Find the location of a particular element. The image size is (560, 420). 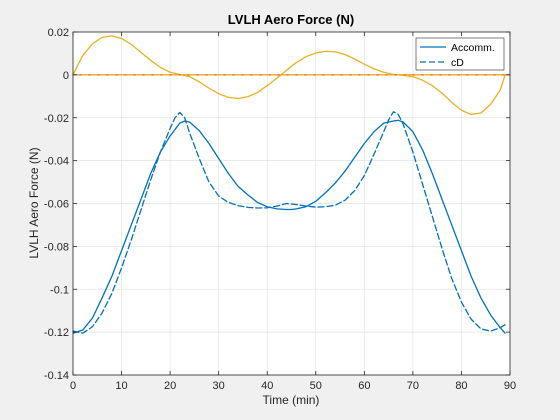

chart-title: LVLH Aero Force (N) is located at coordinates (291, 19).